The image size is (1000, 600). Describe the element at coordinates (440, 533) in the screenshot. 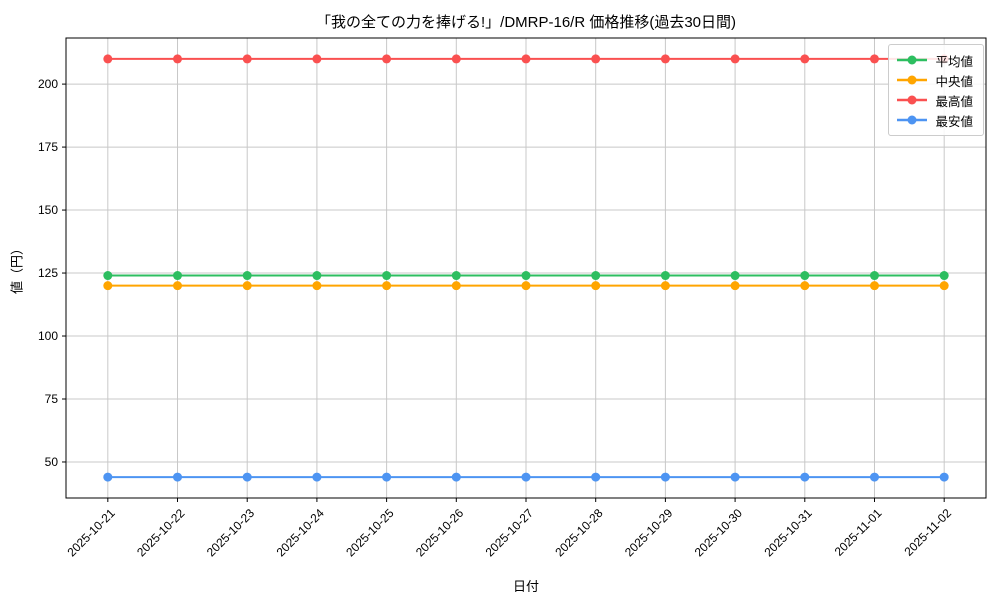

I see `x-tick-label: 2025-10-26` at that location.